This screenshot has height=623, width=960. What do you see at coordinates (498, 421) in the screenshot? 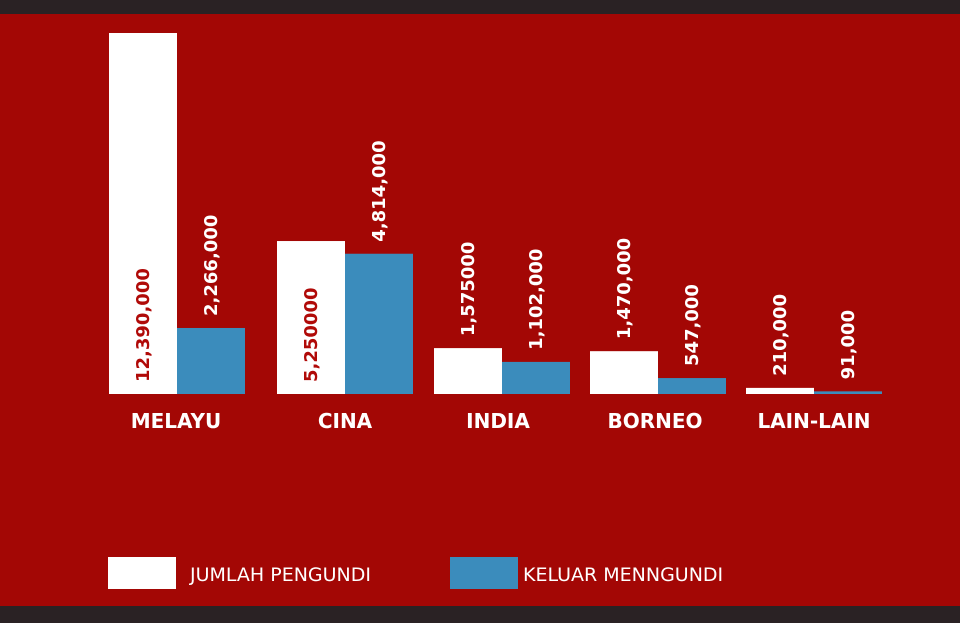
I see `category-label-india: INDIA` at bounding box center [498, 421].